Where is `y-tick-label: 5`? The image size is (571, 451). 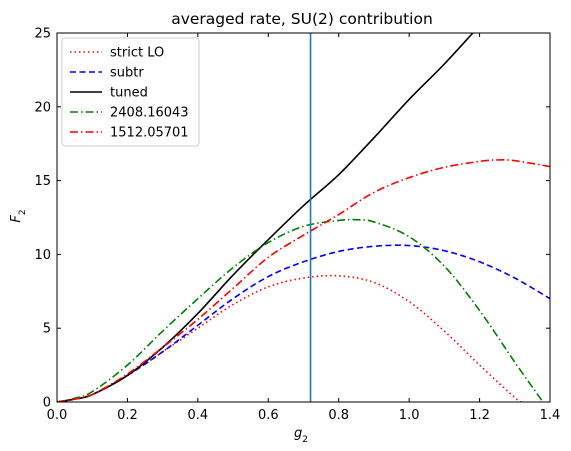
y-tick-label: 5 is located at coordinates (47, 329).